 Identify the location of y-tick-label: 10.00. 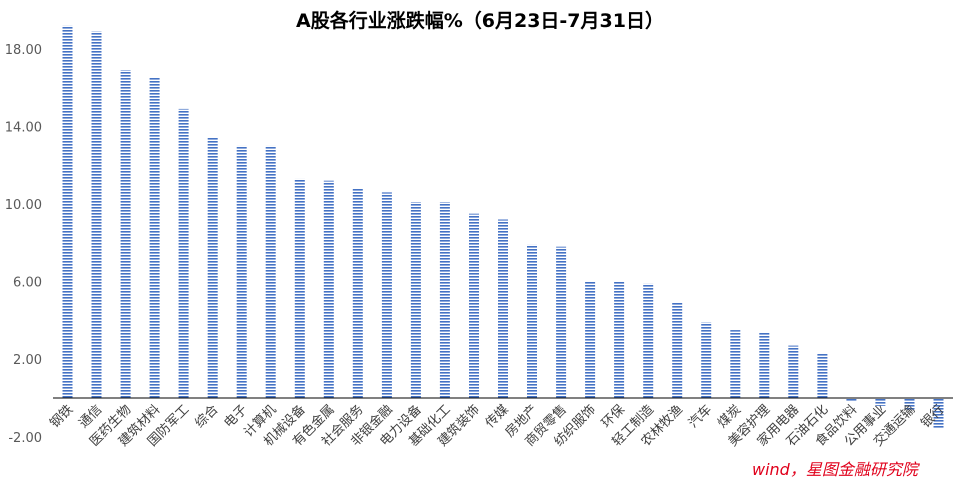
(23, 205).